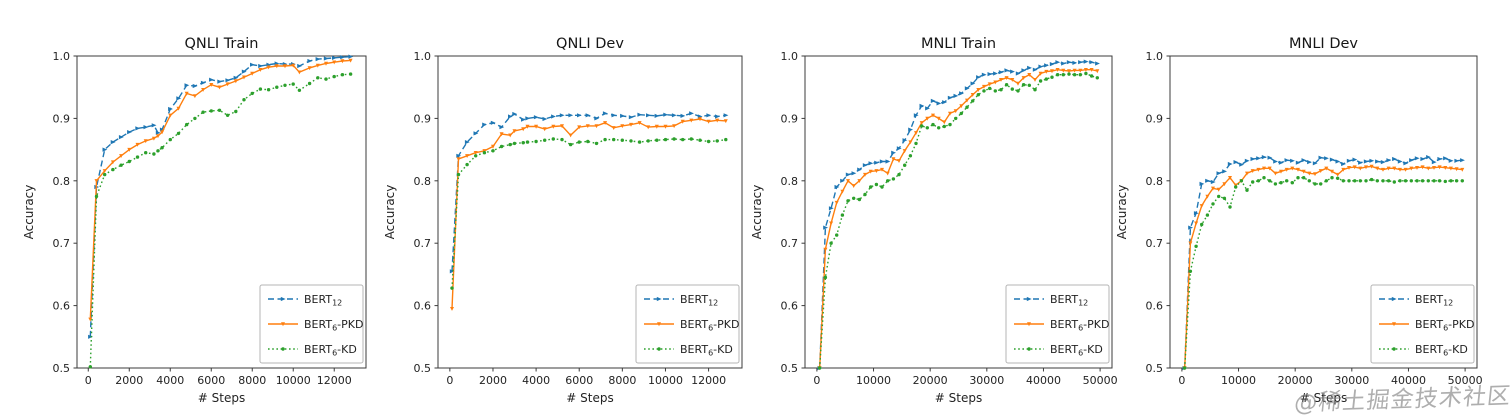 Image resolution: width=1512 pixels, height=418 pixels. Describe the element at coordinates (958, 44) in the screenshot. I see `chart-title: MNLI Train` at that location.